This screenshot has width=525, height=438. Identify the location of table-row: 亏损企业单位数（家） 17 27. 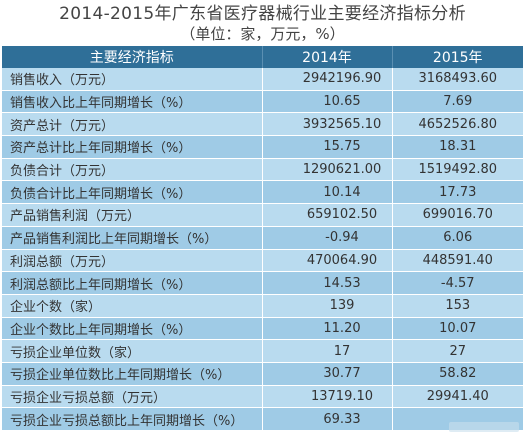
(262, 351).